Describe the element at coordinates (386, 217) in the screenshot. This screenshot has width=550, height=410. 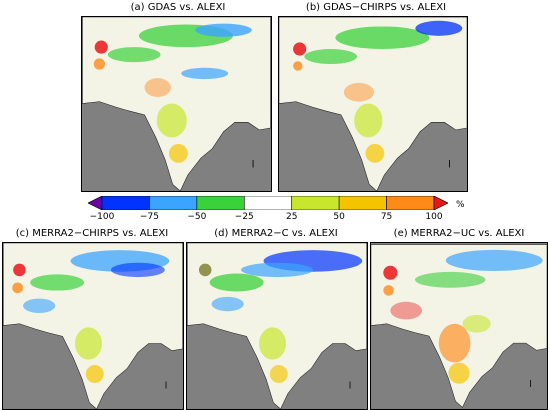
I see `colorbar-tick-label: 75` at that location.